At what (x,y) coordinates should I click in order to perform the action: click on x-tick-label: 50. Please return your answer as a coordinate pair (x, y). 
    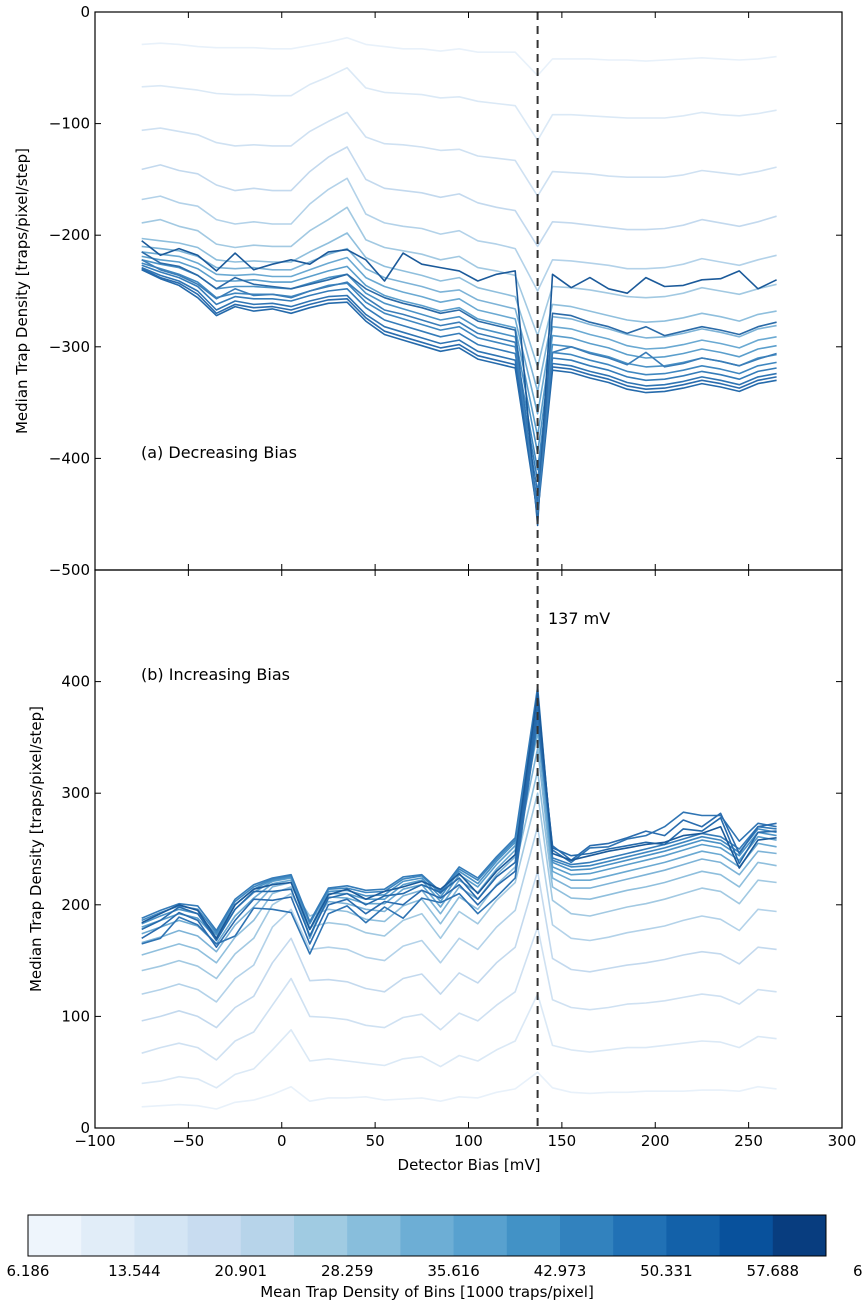
    Looking at the image, I should click on (375, 1141).